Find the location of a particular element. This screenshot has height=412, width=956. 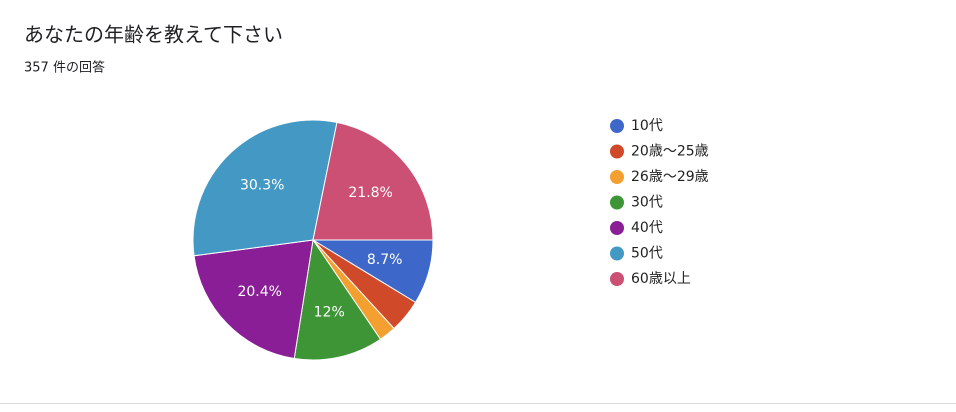

slice-label: 12% is located at coordinates (329, 313).